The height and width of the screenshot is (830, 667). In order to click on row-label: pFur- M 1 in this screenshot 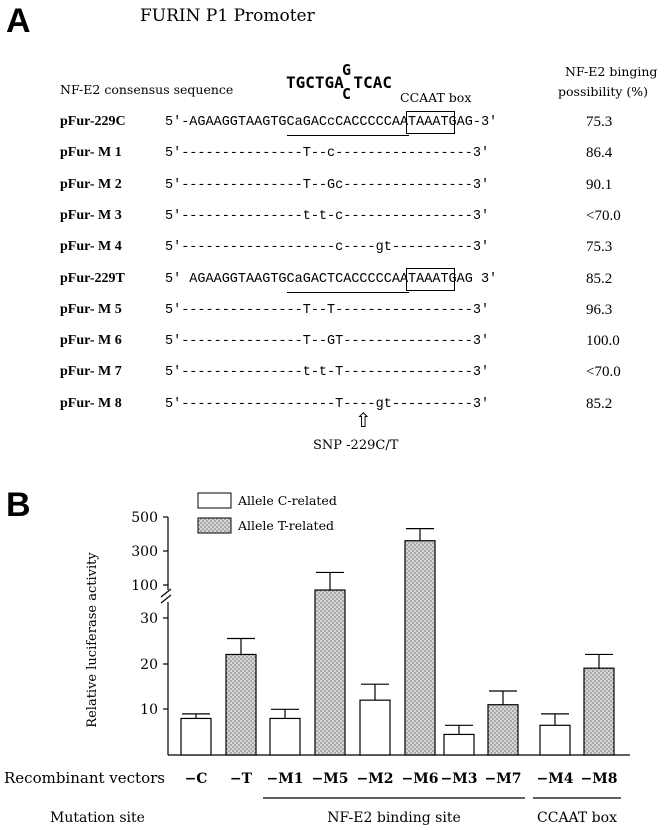, I will do `click(91, 153)`.